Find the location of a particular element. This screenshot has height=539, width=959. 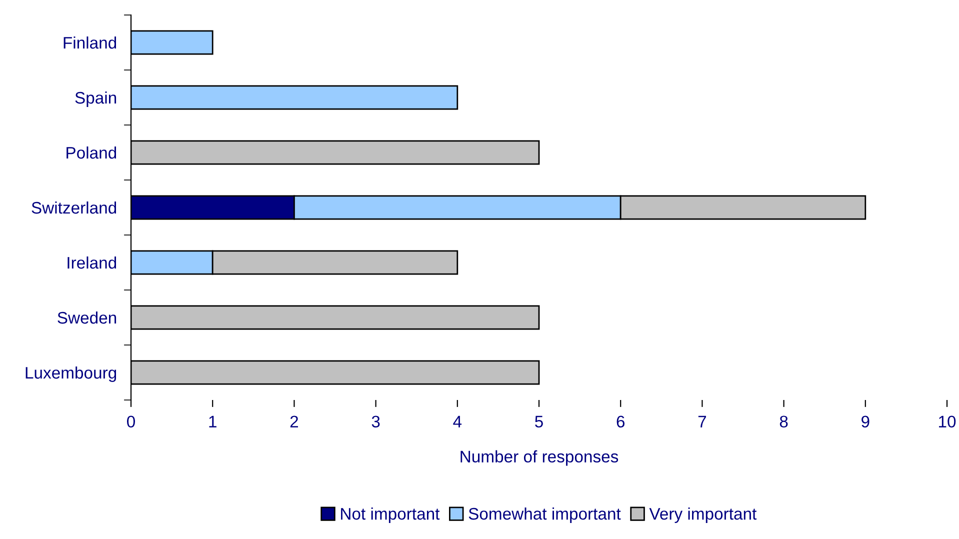

x-tick-label: 4 is located at coordinates (457, 422).